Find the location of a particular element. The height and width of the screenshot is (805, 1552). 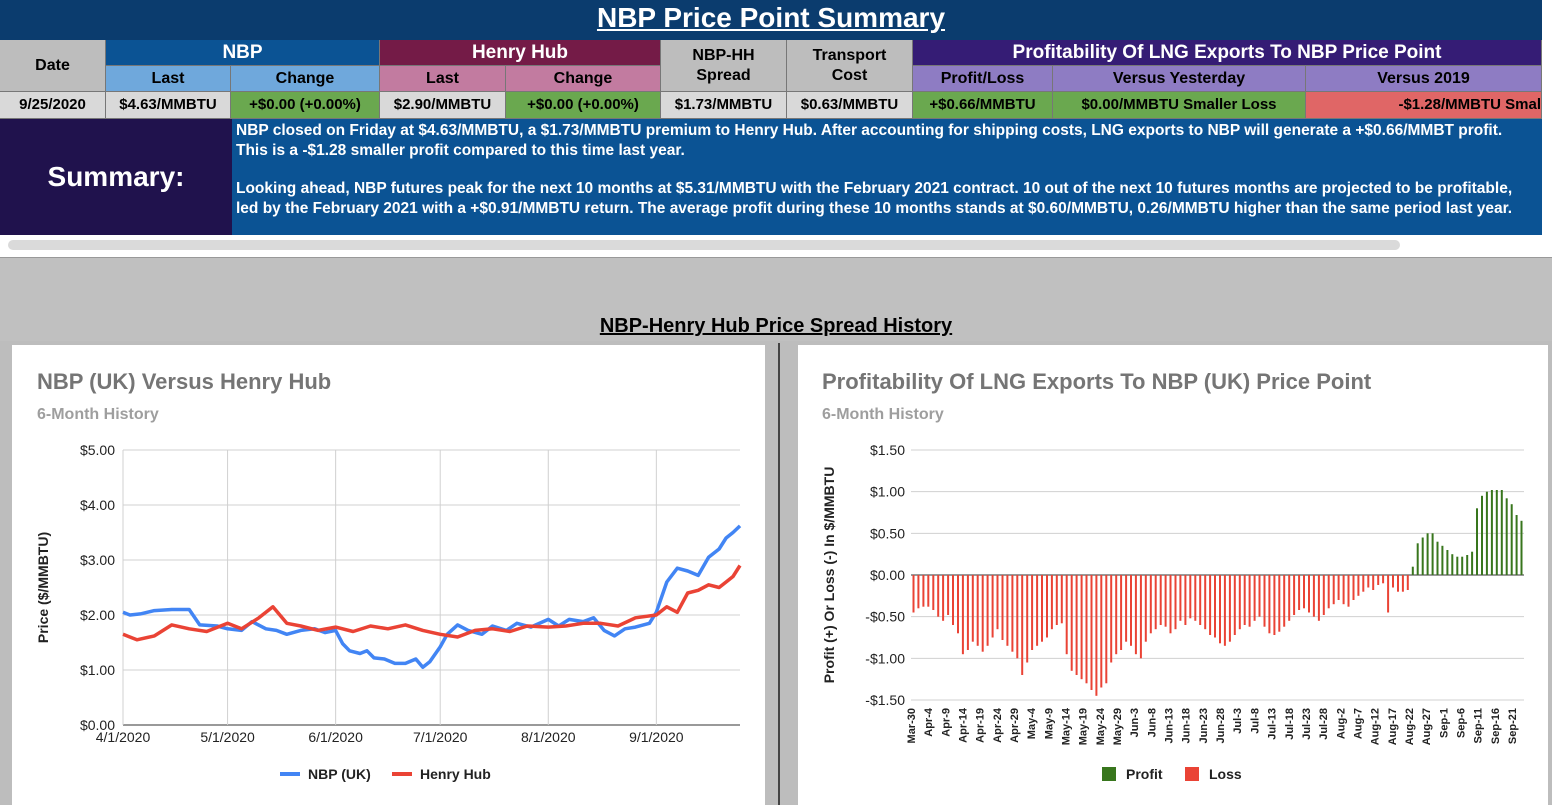

x-tick-label: May-24 is located at coordinates (1101, 726).